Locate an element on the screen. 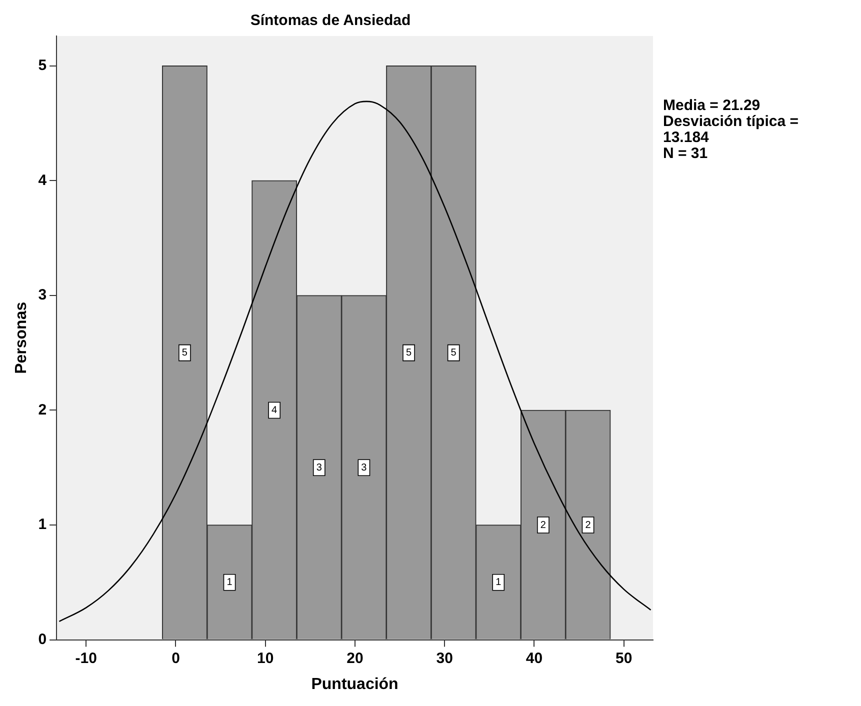 This screenshot has width=861, height=706. x-tick-label: 50 is located at coordinates (624, 658).